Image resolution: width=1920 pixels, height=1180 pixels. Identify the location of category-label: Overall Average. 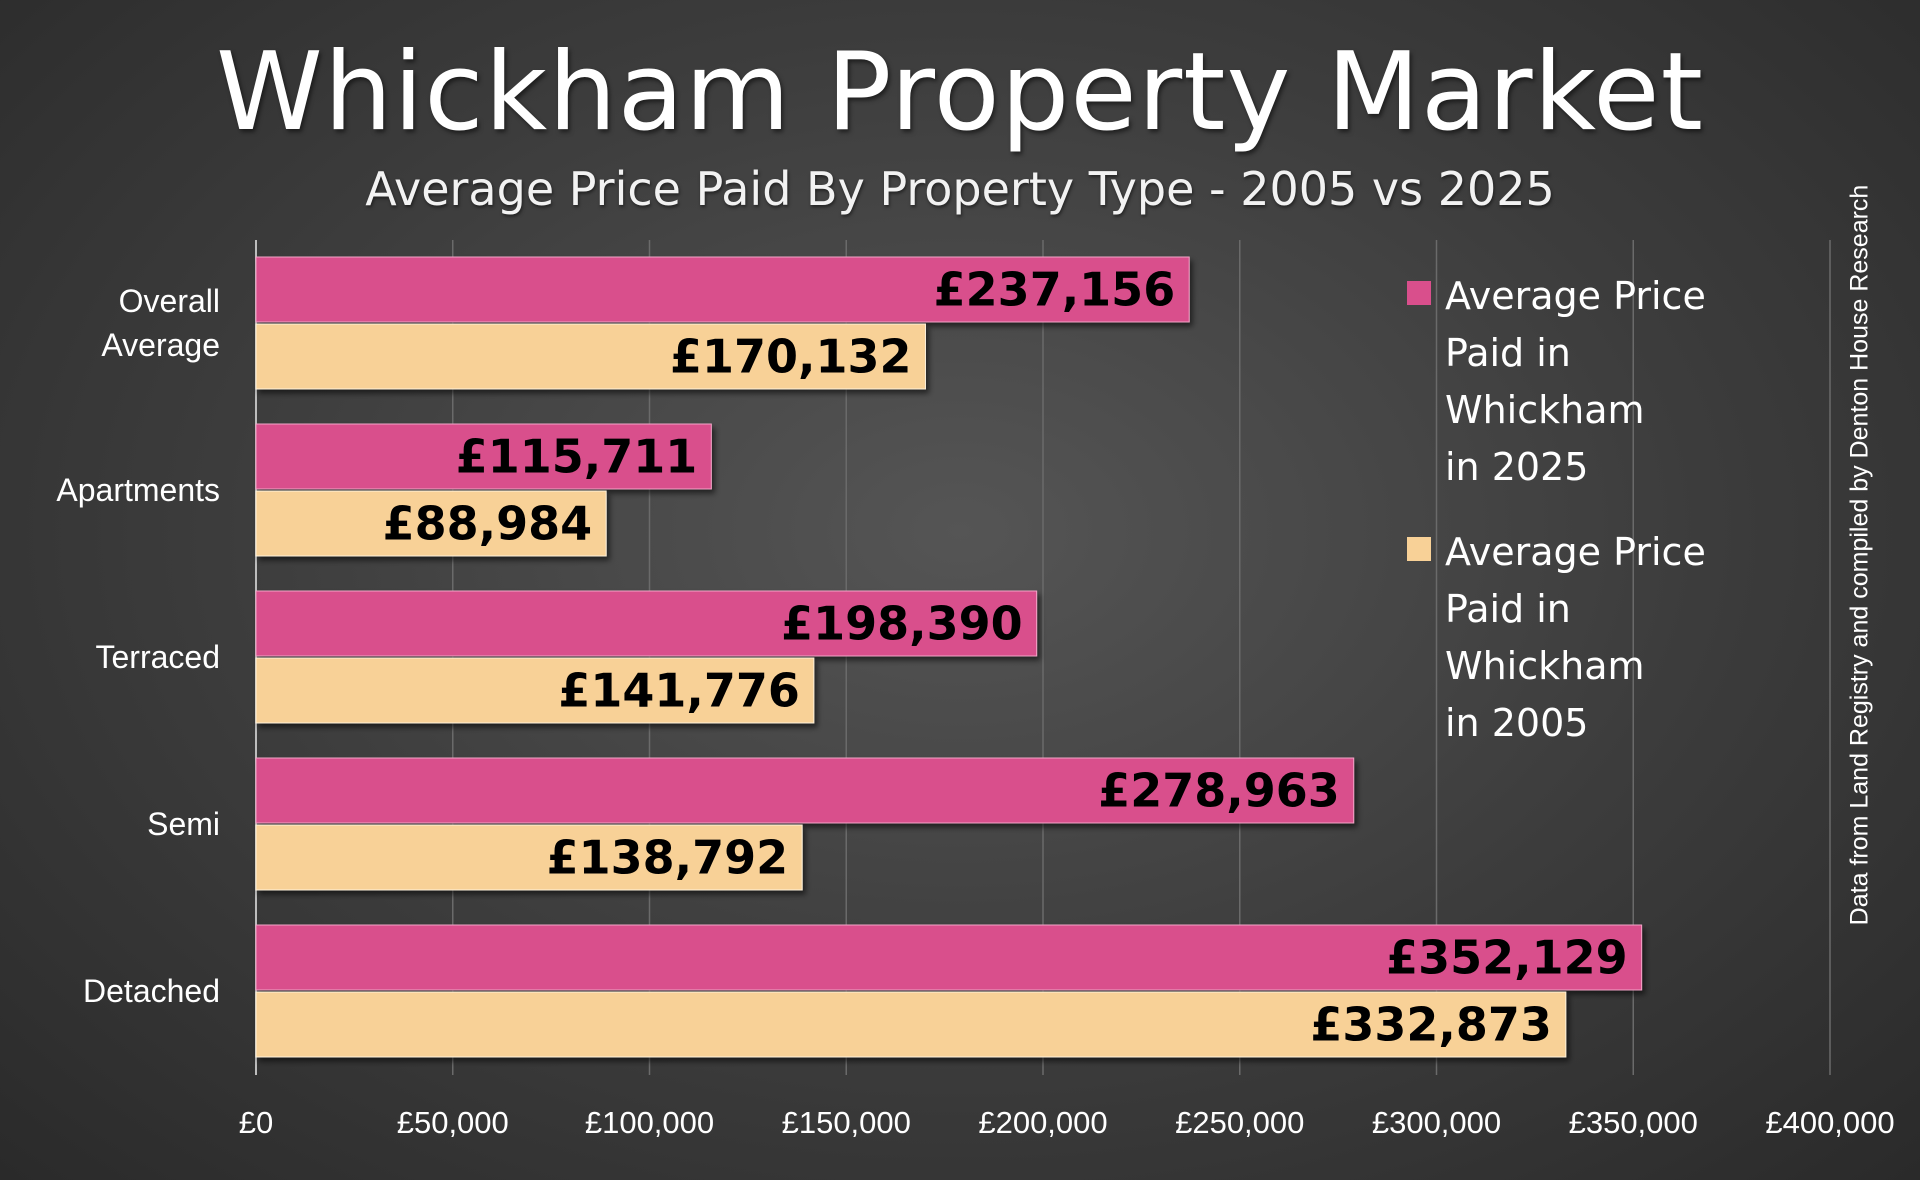
(160, 323).